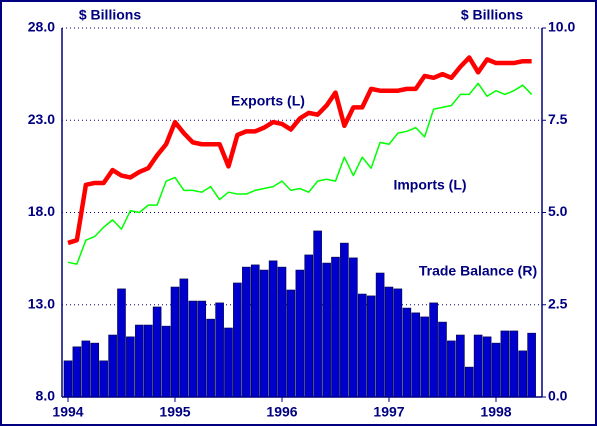 The image size is (597, 426). I want to click on y2-tick-label: 10.0, so click(561, 27).